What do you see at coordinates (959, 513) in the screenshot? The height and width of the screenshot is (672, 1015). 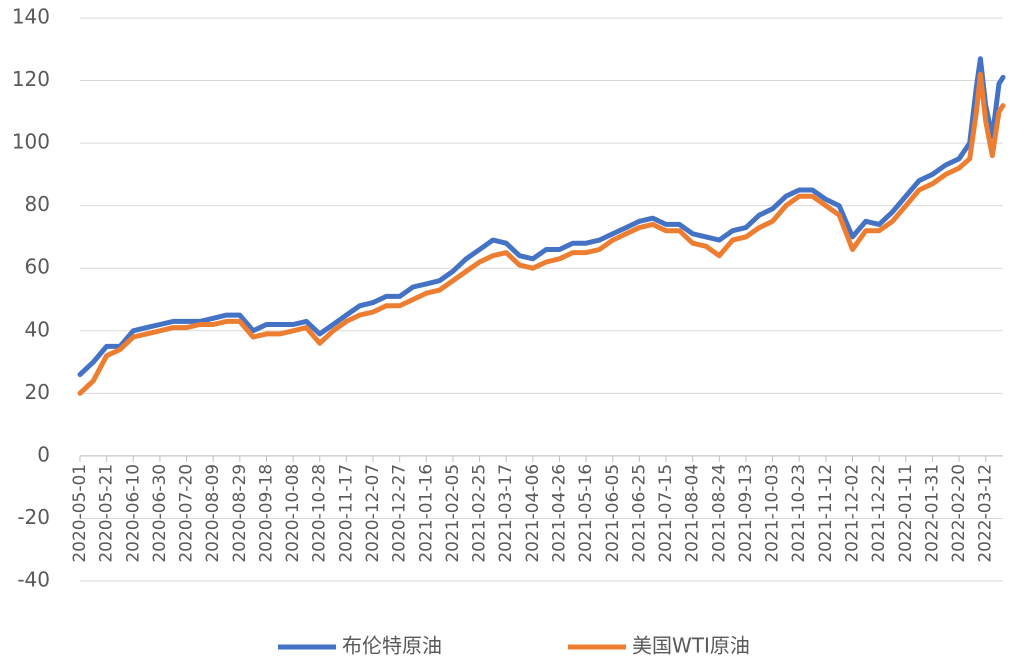 I see `x-tick-label: 2022-02-20` at bounding box center [959, 513].